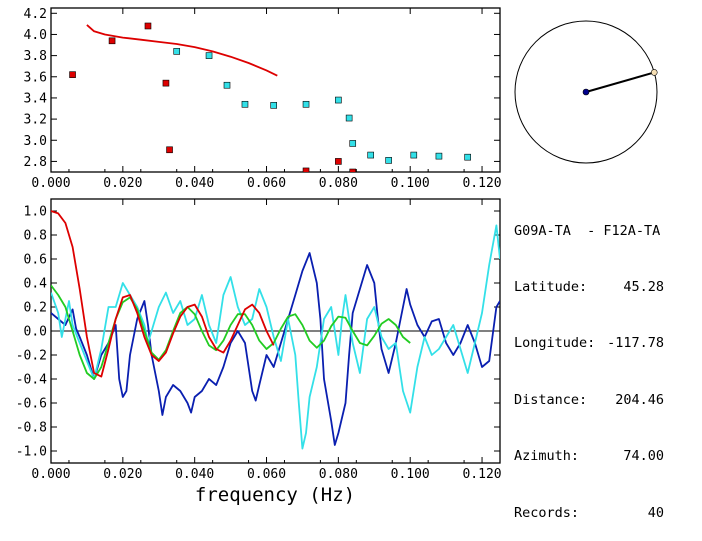 This screenshot has width=702, height=541. What do you see at coordinates (35, 260) in the screenshot?
I see `y-tick-label: 0.6` at bounding box center [35, 260].